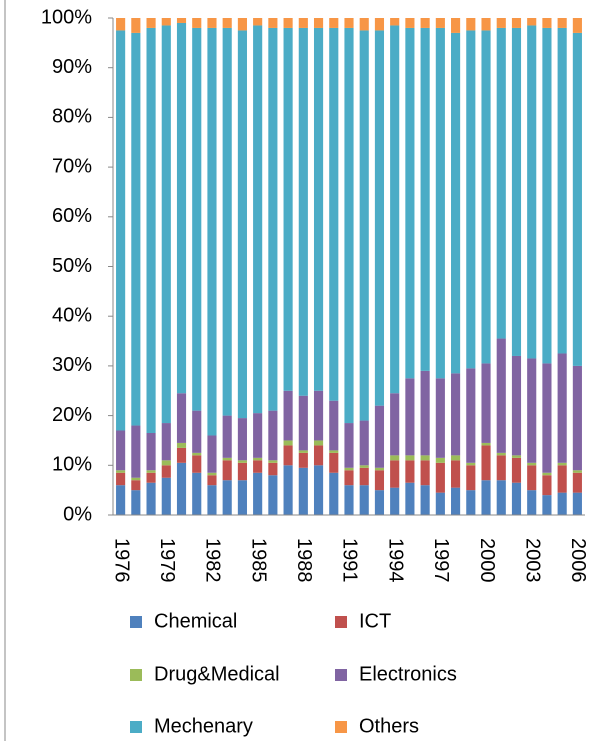  I want to click on x-tick-label: 1988, so click(304, 560).